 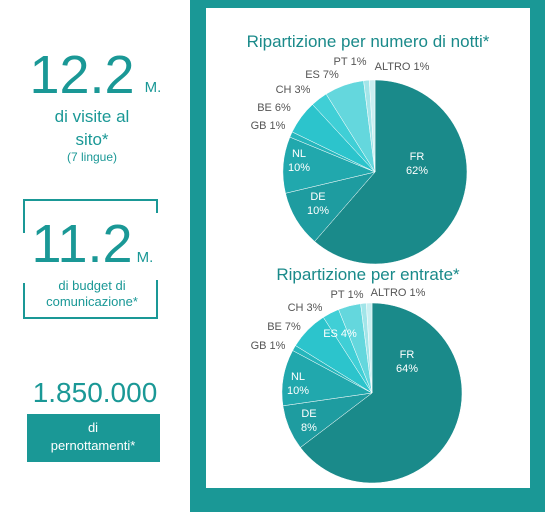 What do you see at coordinates (322, 75) in the screenshot?
I see `slice-label: ES 7%` at bounding box center [322, 75].